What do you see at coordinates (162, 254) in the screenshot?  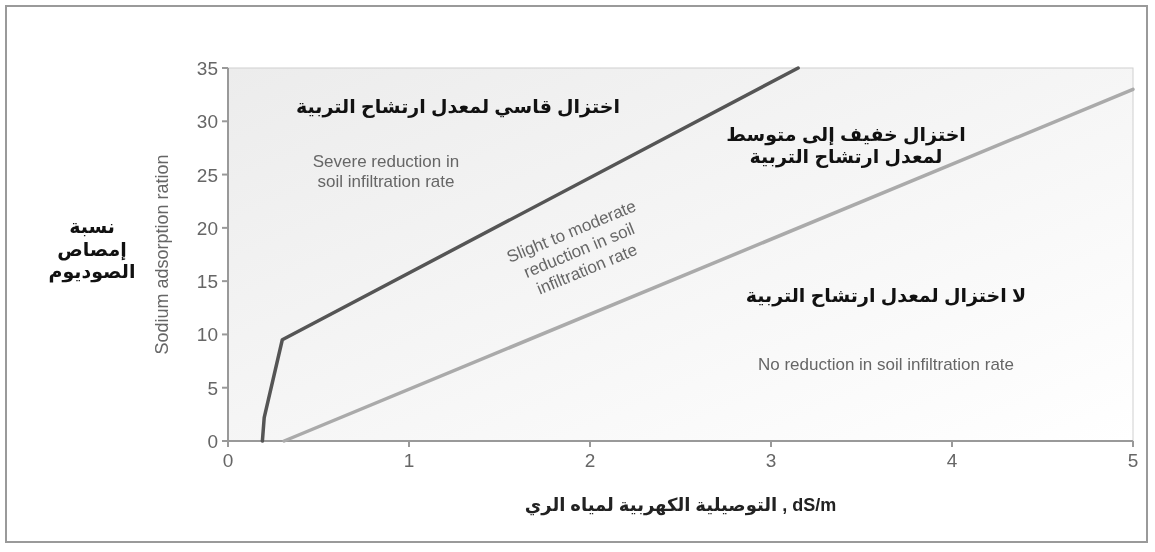 I see `y-axis-title: Sodium adsorption ration` at bounding box center [162, 254].